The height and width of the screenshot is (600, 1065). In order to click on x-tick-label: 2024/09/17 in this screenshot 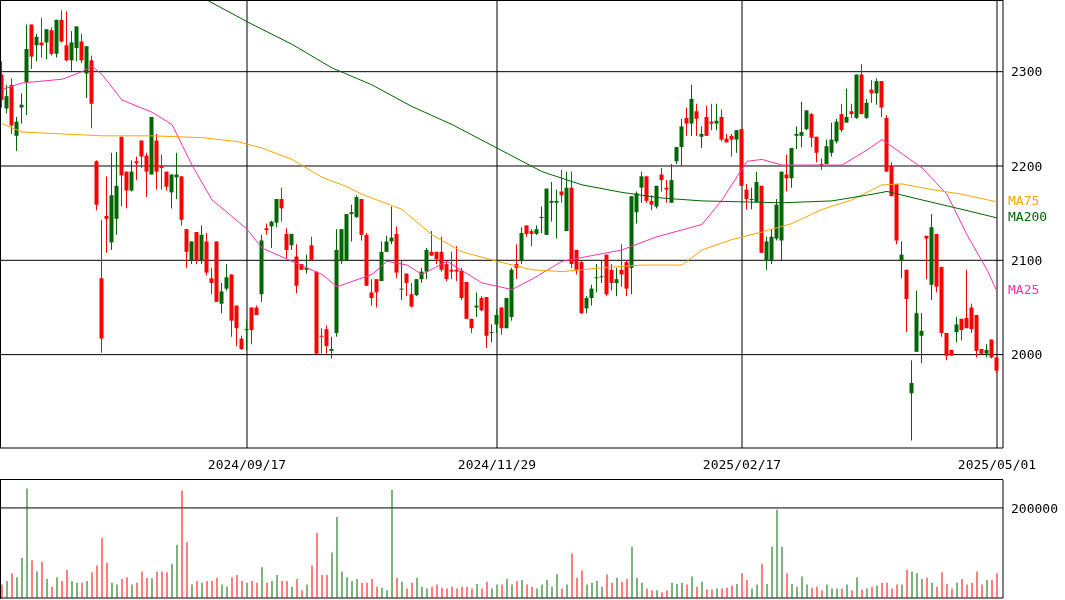, I will do `click(247, 465)`.